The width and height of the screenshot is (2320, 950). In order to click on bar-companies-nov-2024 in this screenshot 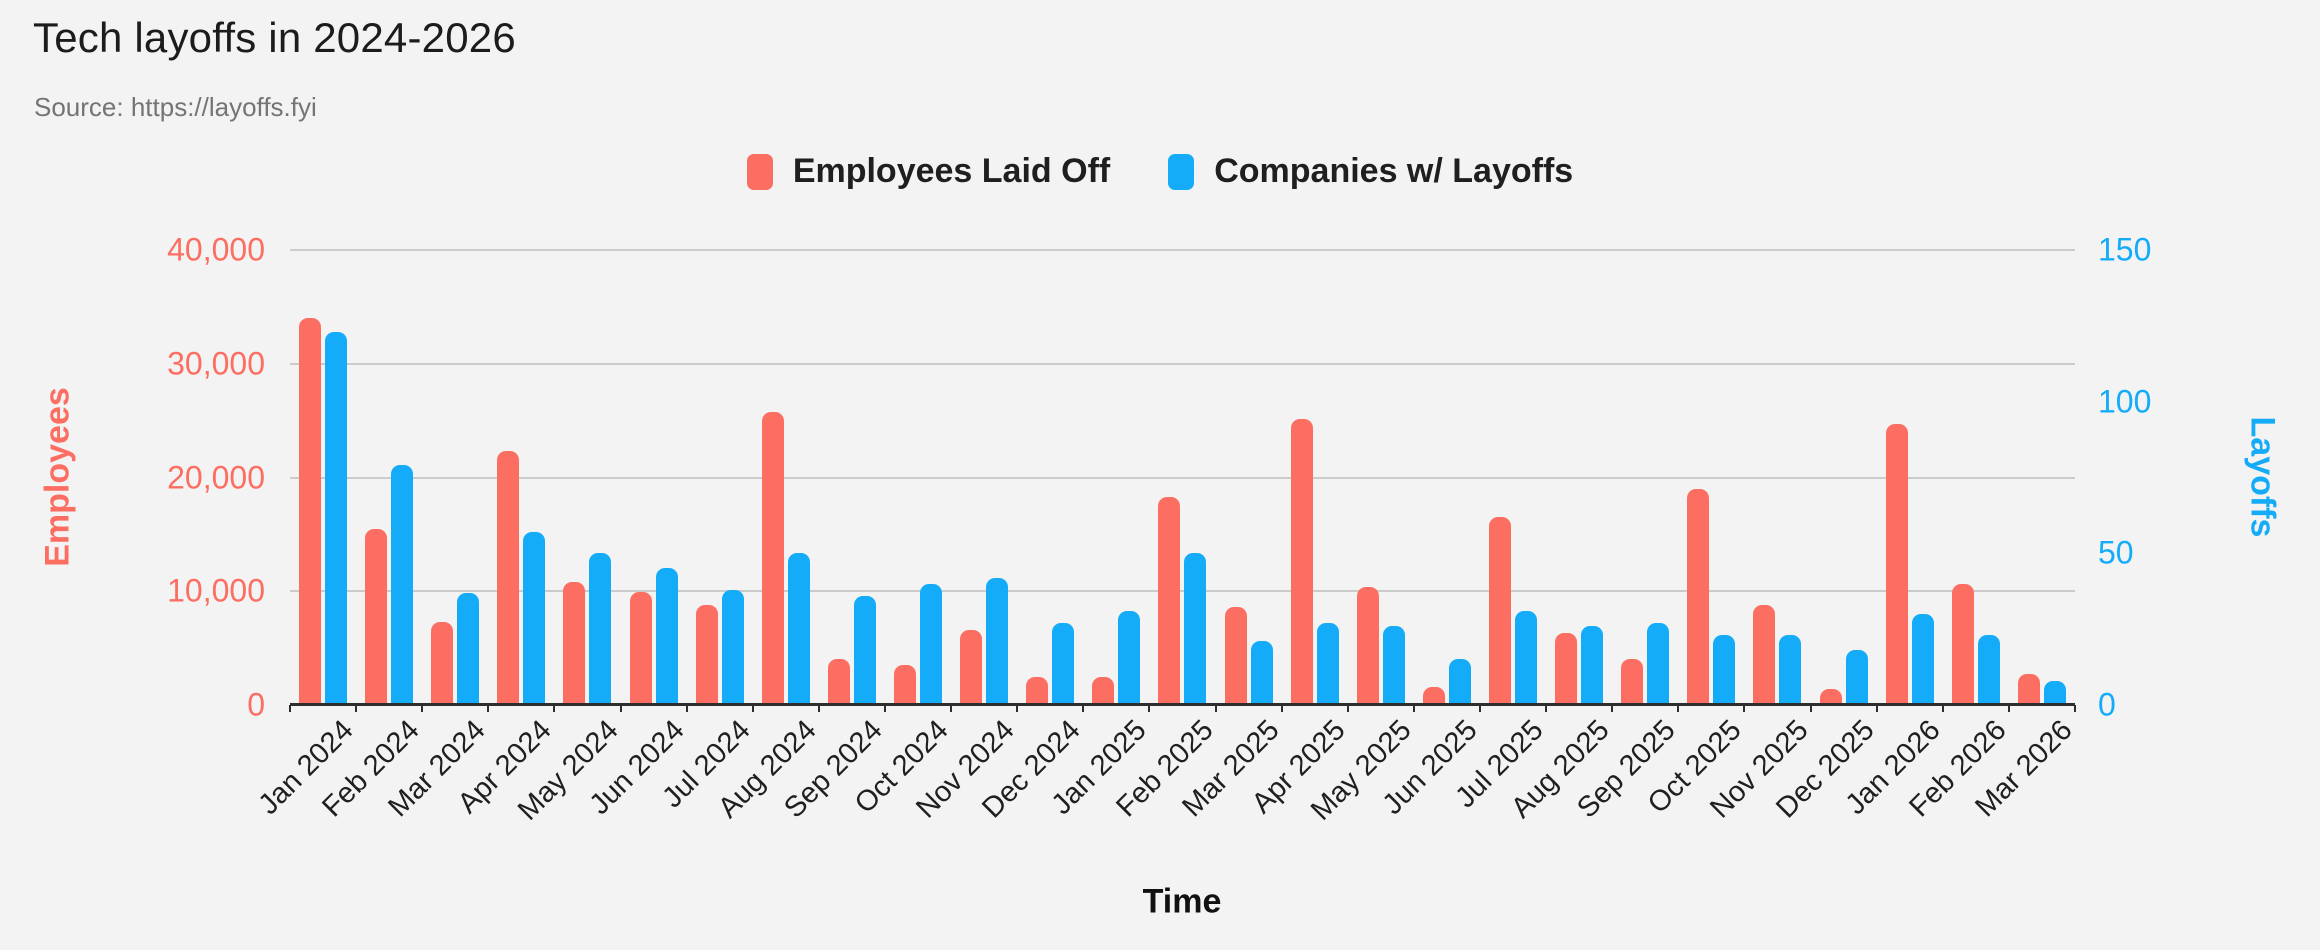, I will do `click(997, 641)`.